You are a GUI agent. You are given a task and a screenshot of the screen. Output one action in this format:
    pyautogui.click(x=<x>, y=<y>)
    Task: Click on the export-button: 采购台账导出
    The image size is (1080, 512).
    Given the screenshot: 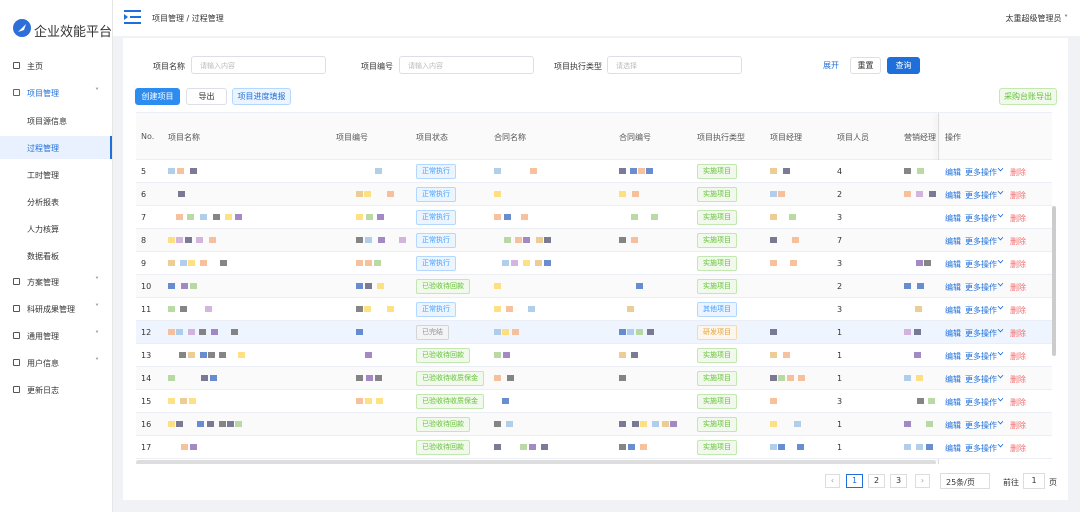 What is the action you would take?
    pyautogui.click(x=1028, y=96)
    